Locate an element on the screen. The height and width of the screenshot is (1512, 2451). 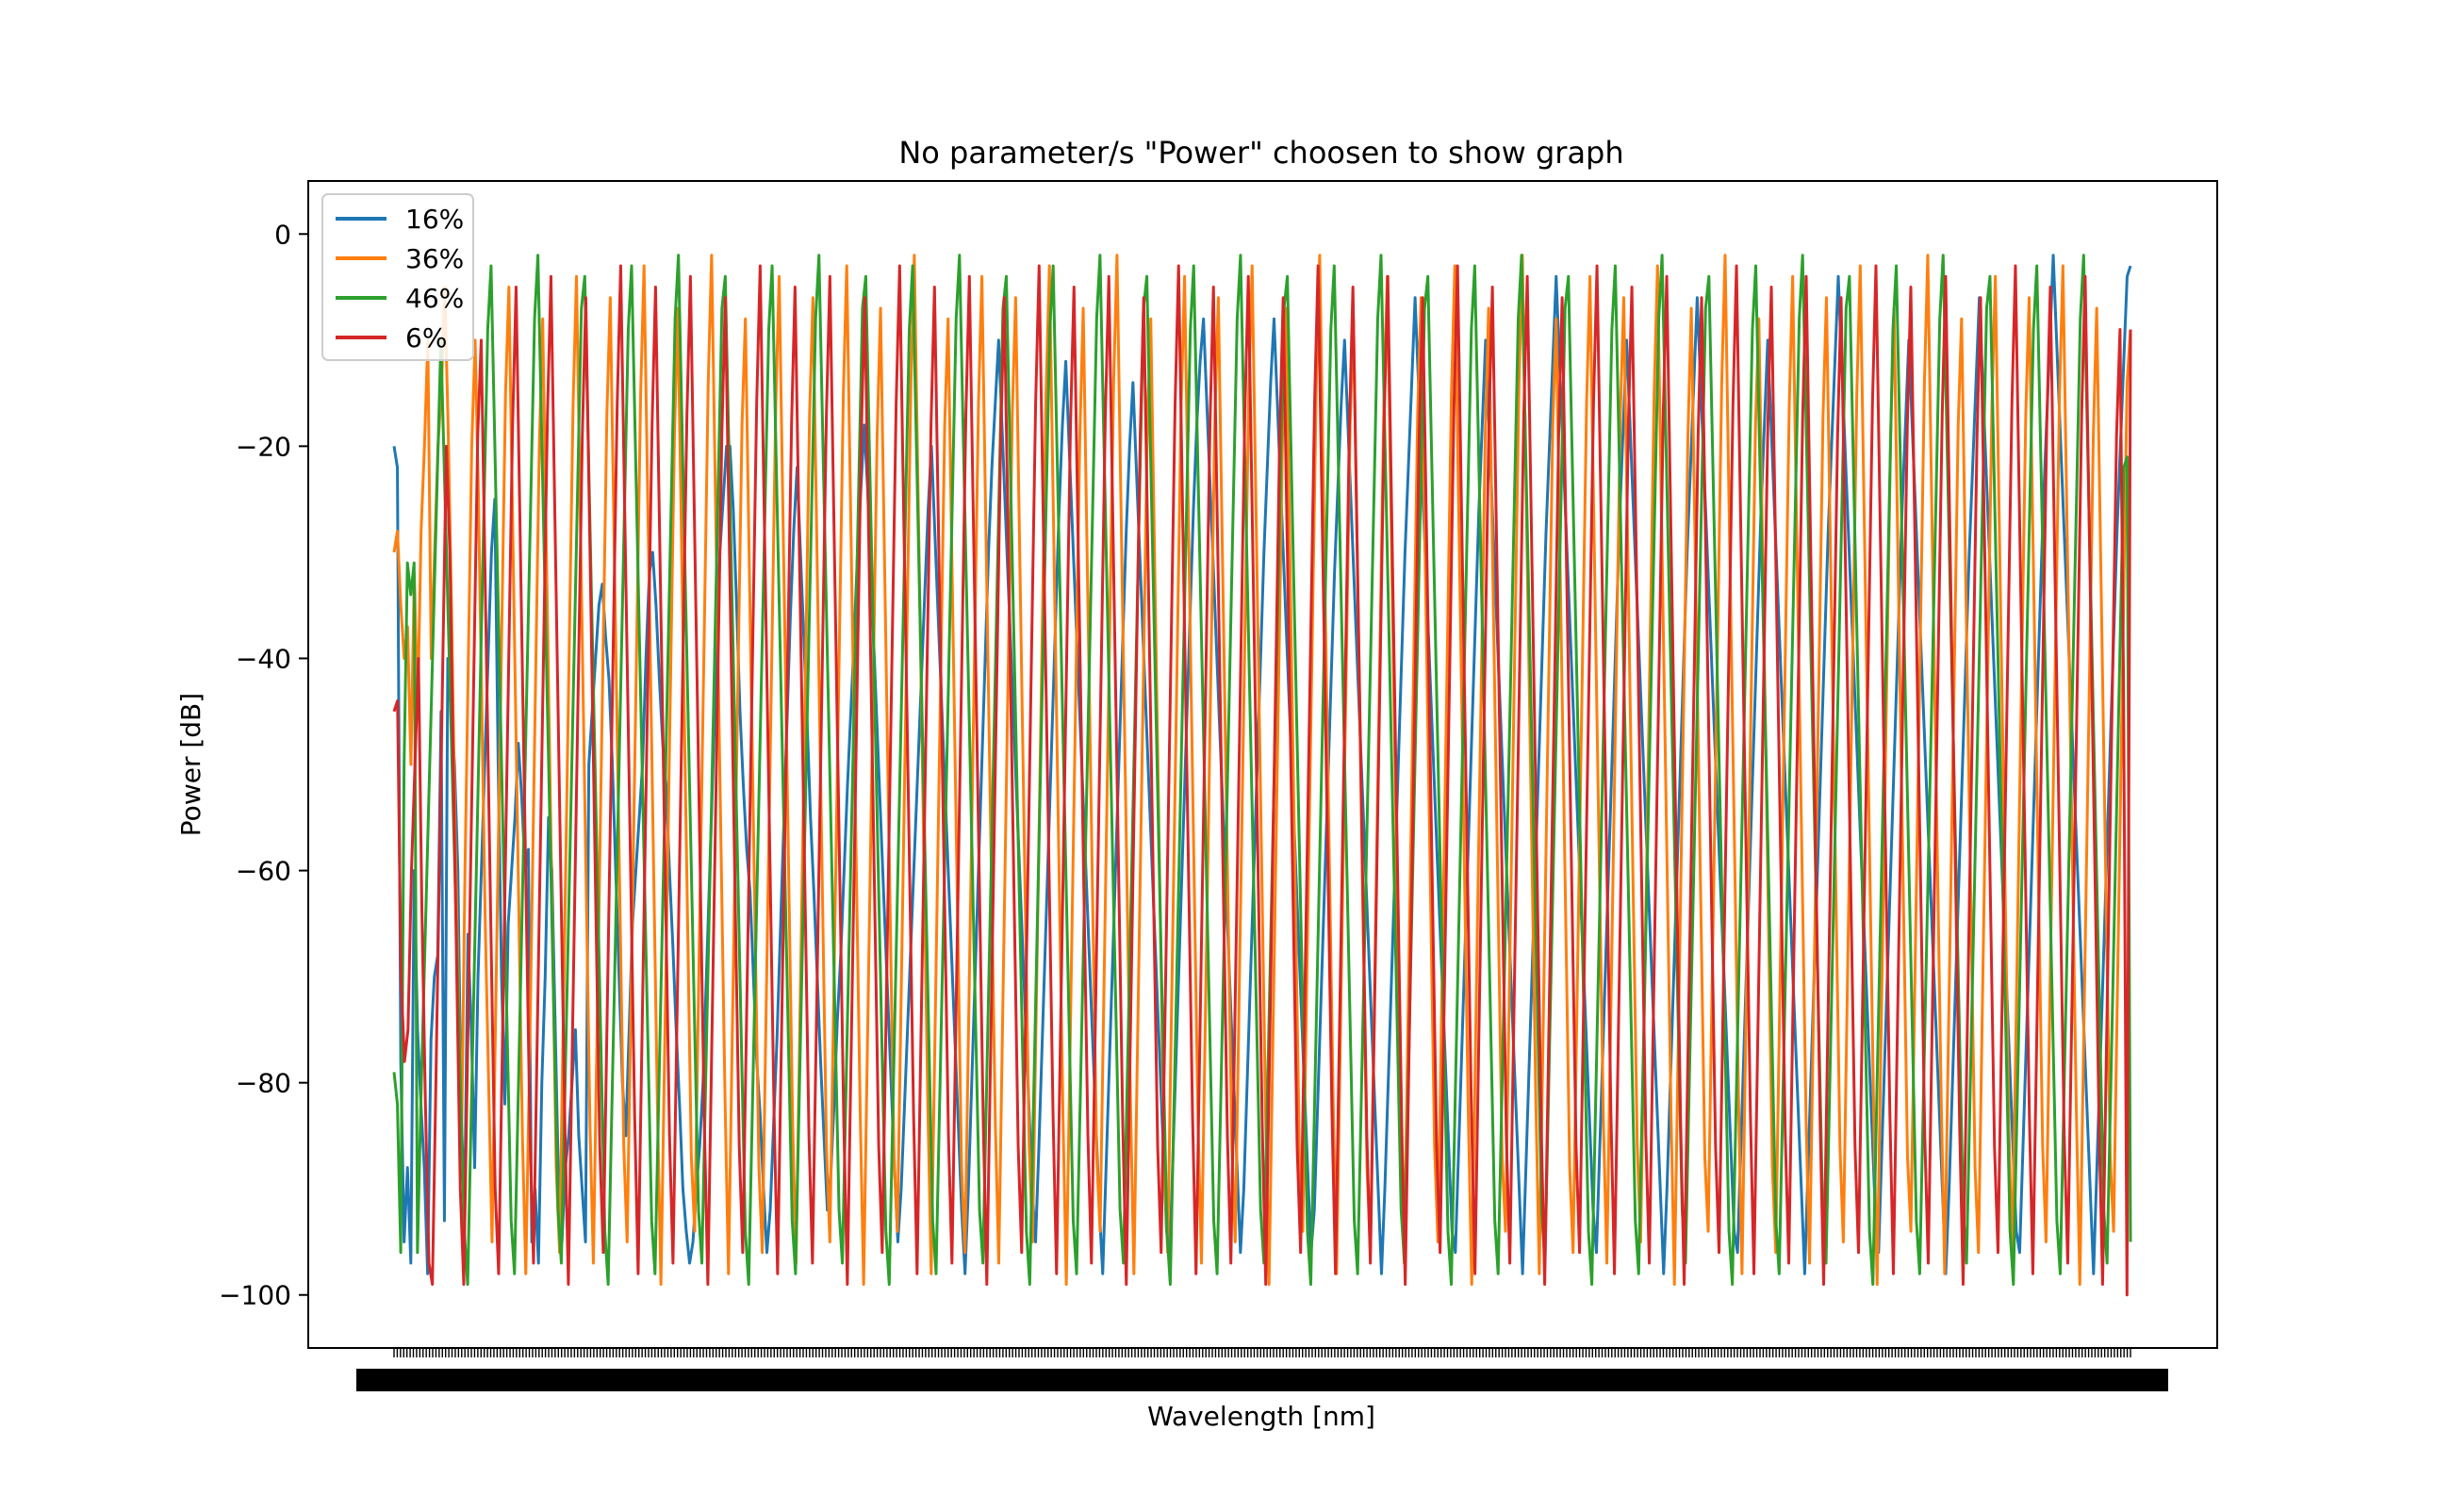
legend: 16% 36% 46% 6% is located at coordinates (398, 277).